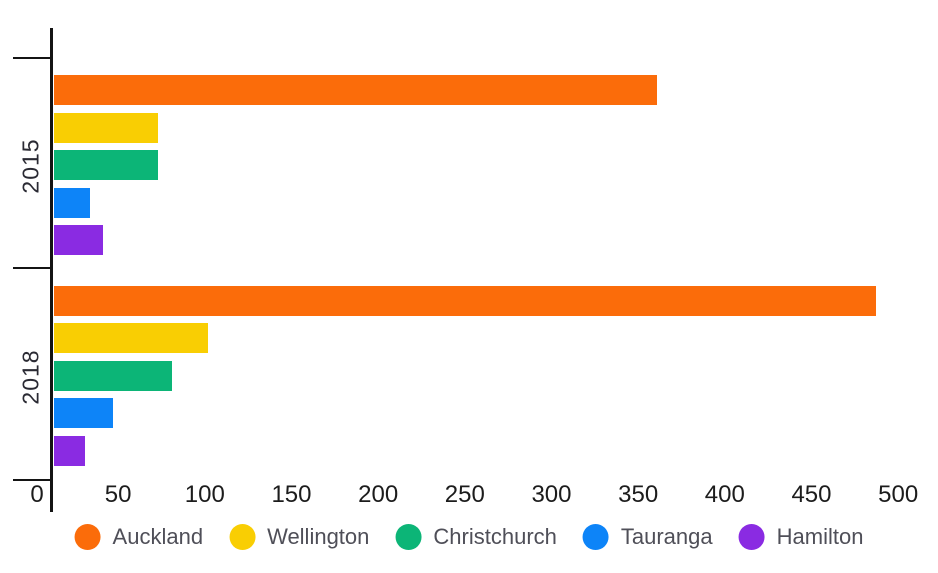 The height and width of the screenshot is (573, 938). Describe the element at coordinates (131, 338) in the screenshot. I see `bar-2018-wellington` at that location.